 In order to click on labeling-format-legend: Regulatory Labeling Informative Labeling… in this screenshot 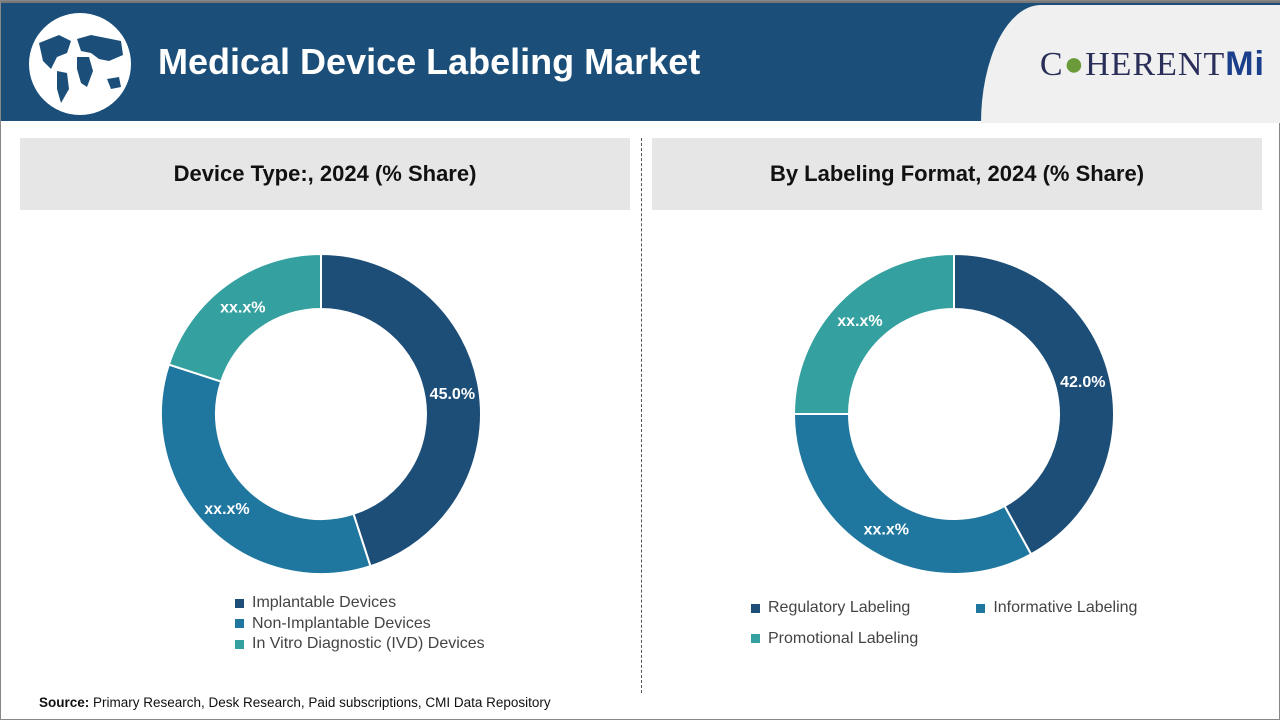, I will do `click(944, 623)`.